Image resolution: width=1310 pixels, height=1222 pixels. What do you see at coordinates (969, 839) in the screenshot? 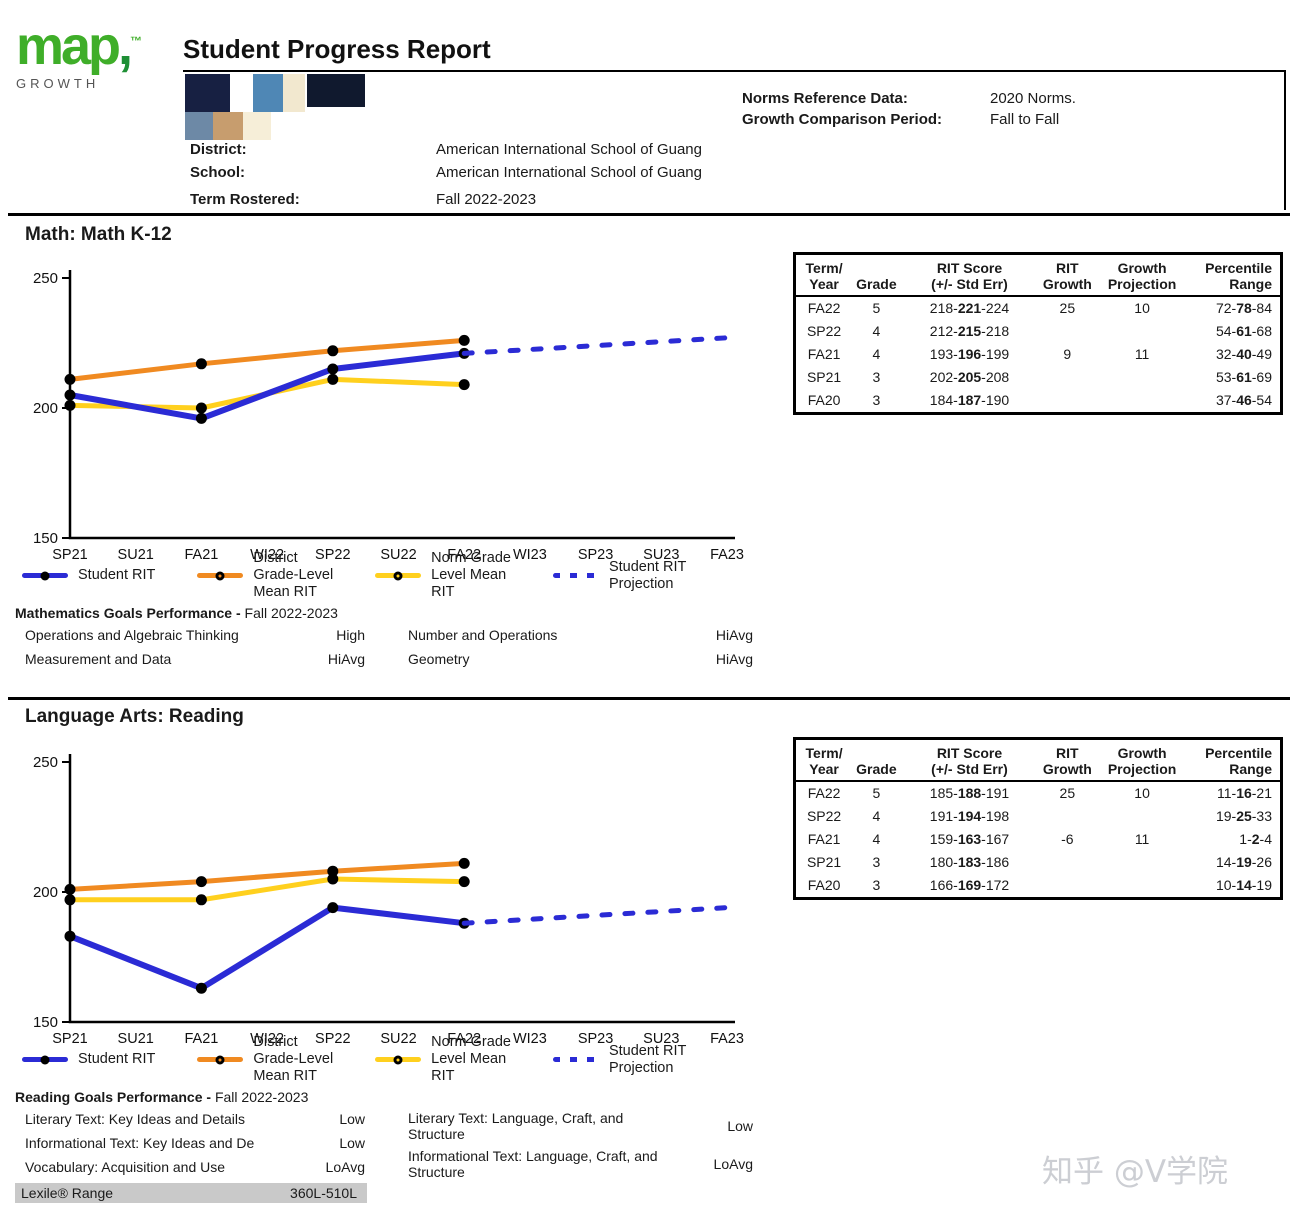
I see `rit-score-cell: 159-163-167` at bounding box center [969, 839].